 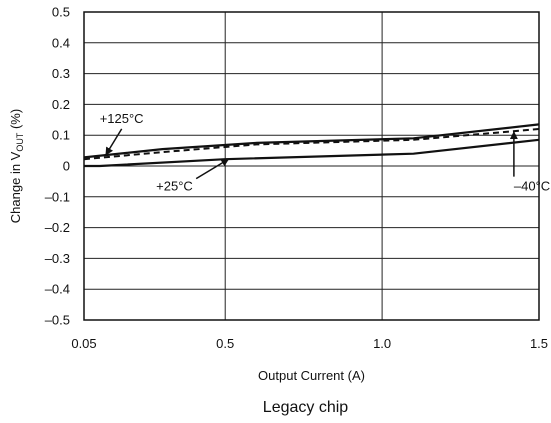 What do you see at coordinates (57, 289) in the screenshot?
I see `y-tick-label: –0.4` at bounding box center [57, 289].